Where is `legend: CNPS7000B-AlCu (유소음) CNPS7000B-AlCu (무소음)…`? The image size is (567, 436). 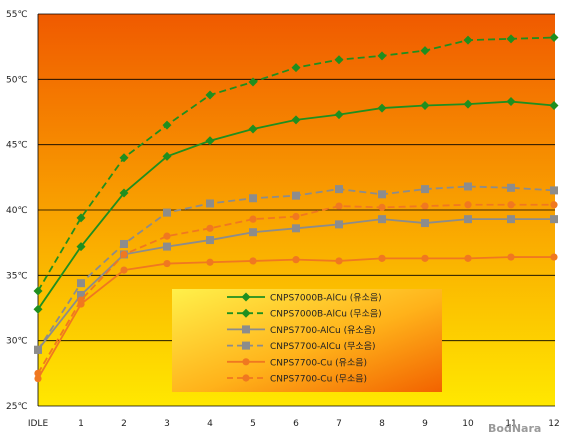
legend: CNPS7000B-AlCu (유소음) CNPS7000B-AlCu (무소음)… is located at coordinates (307, 340).